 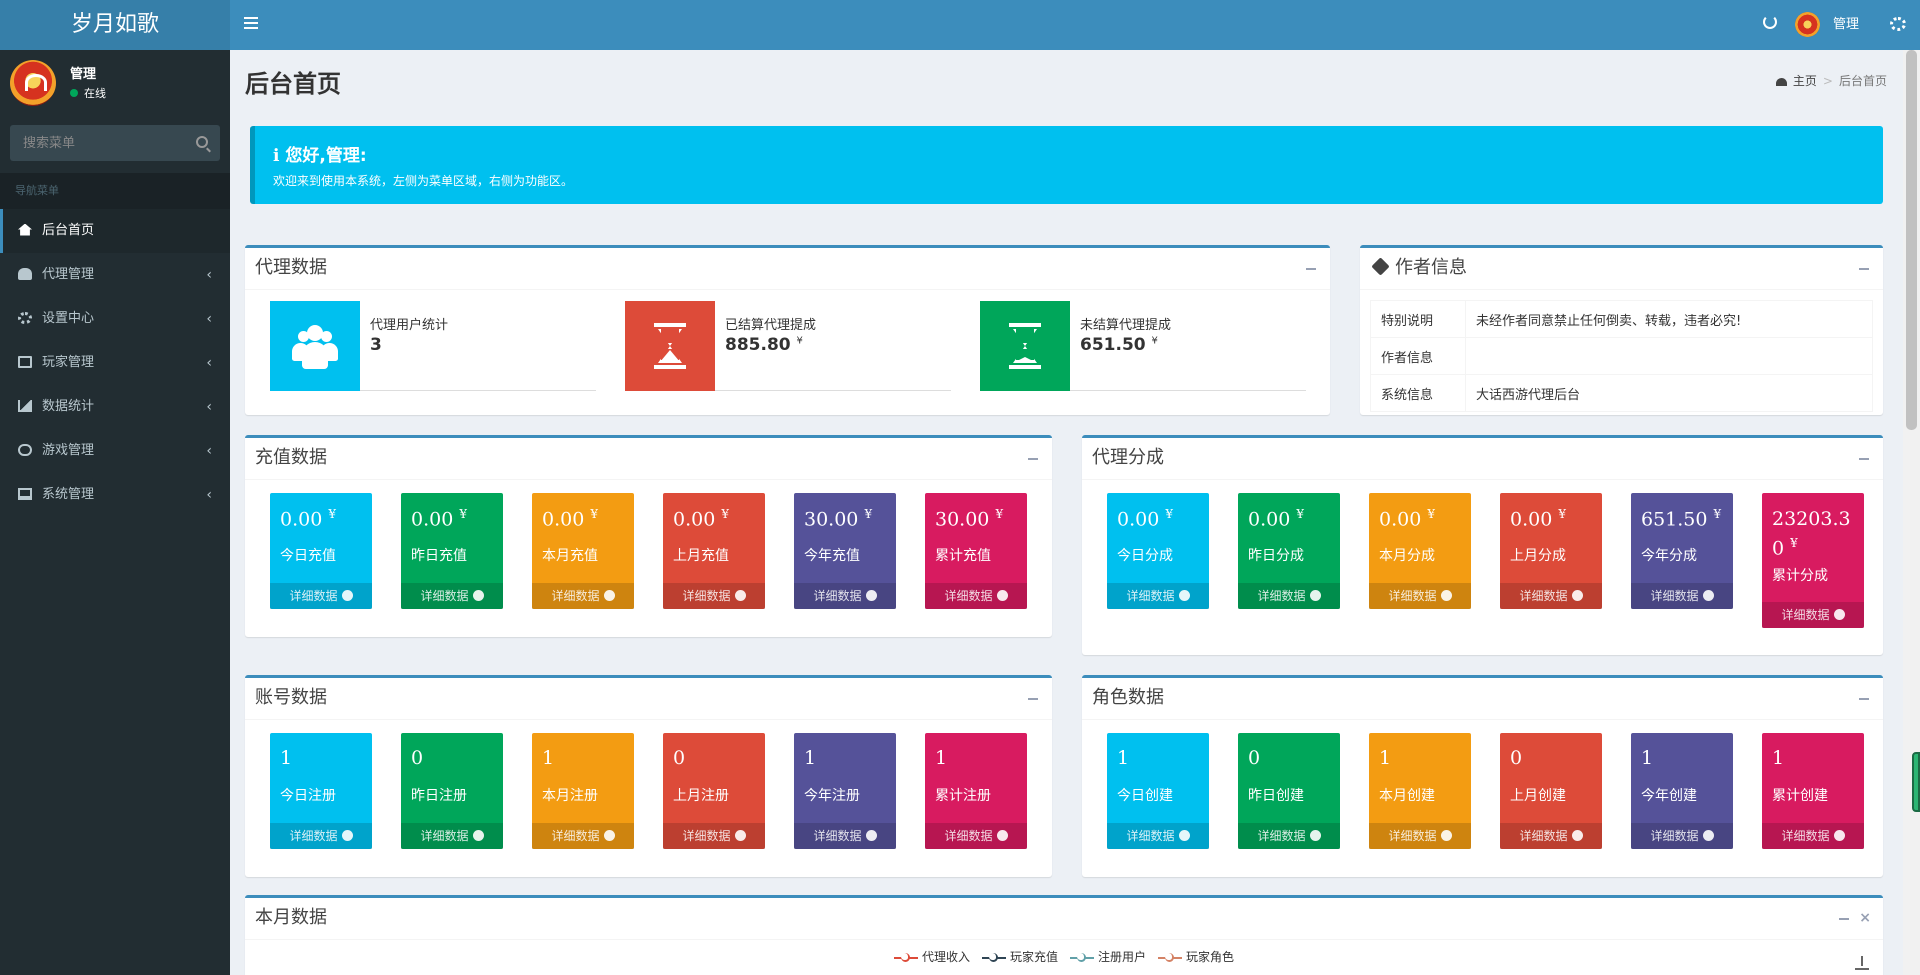 What do you see at coordinates (1845, 24) in the screenshot?
I see `top-user-name: 管理` at bounding box center [1845, 24].